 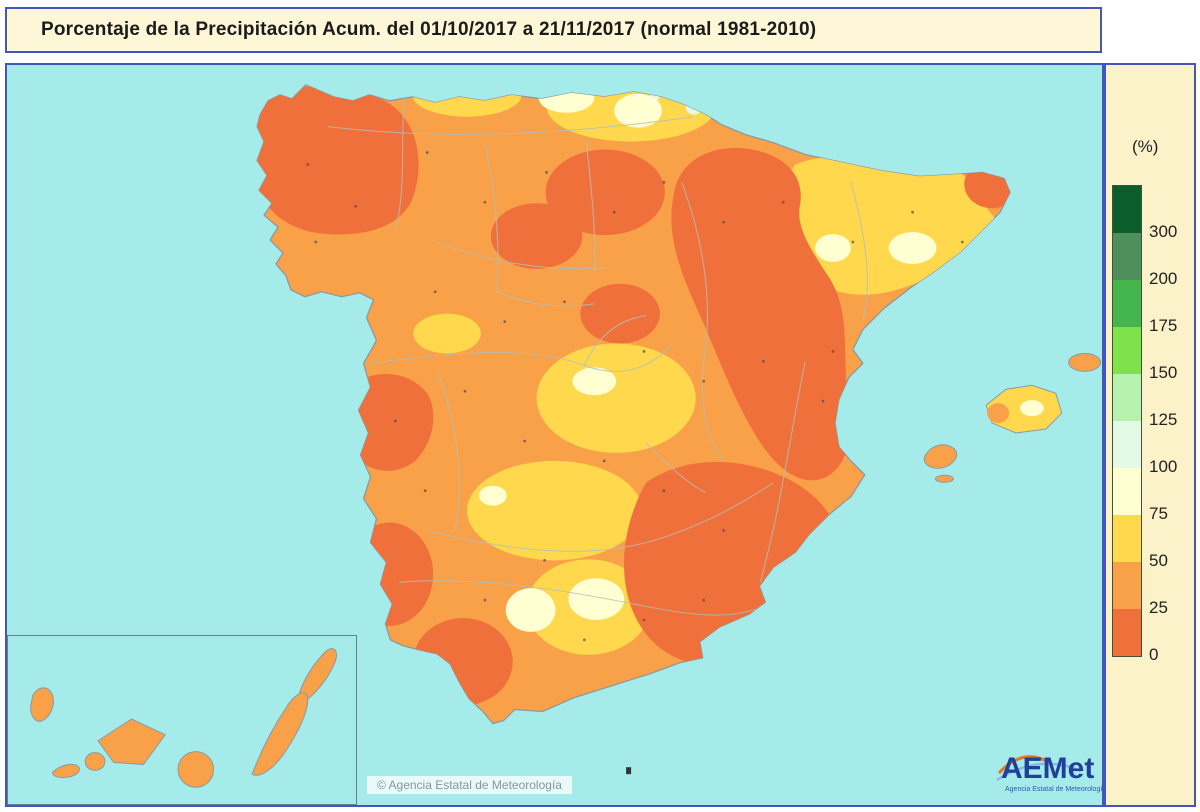 What do you see at coordinates (1163, 278) in the screenshot?
I see `legend-tick-label: 200` at bounding box center [1163, 278].